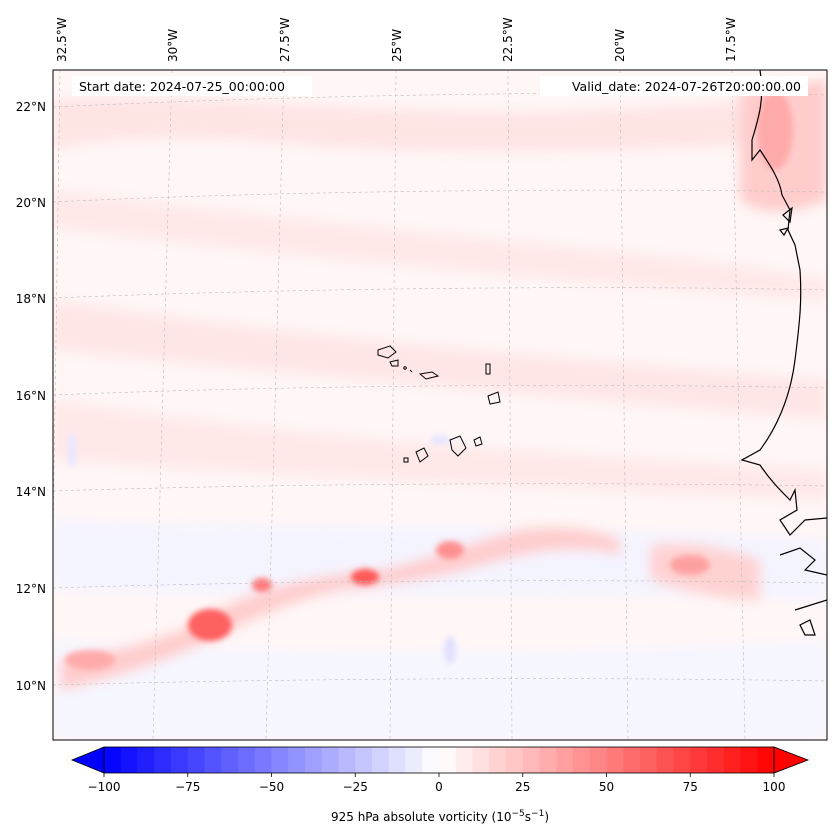 The height and width of the screenshot is (839, 837). I want to click on colorbar-title: 925 hPa absolute vorticity (10−5s−1), so click(440, 816).